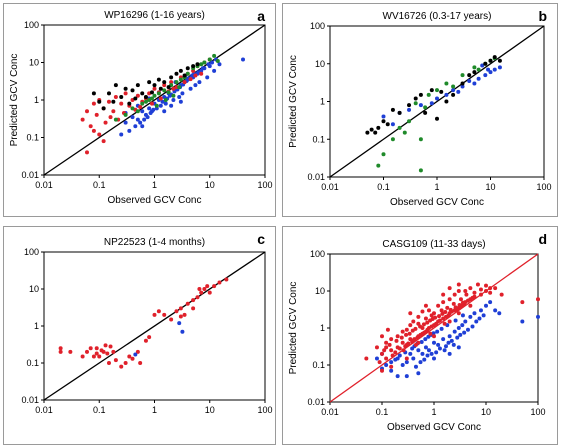 The image size is (561, 448). Describe the element at coordinates (154, 185) in the screenshot. I see `x-tick-label: 1` at that location.